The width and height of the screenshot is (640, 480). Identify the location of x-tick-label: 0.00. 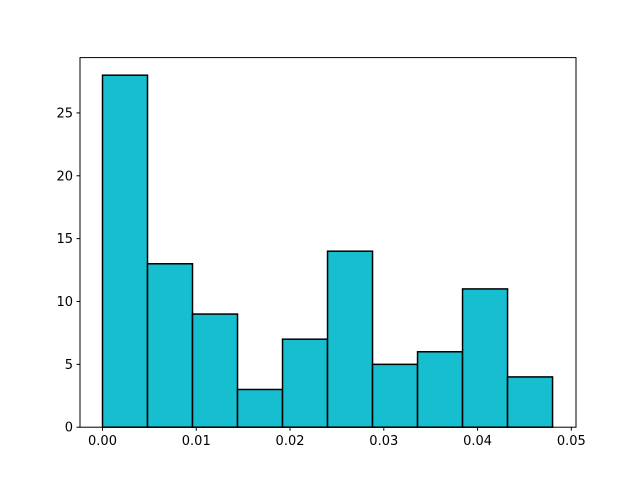
(102, 441).